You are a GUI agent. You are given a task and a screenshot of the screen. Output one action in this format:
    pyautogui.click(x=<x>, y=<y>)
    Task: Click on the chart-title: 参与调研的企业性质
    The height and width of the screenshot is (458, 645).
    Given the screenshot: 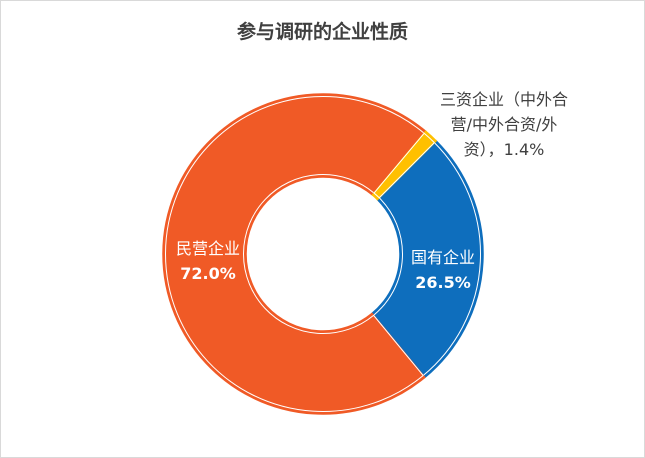 What is the action you would take?
    pyautogui.click(x=322, y=32)
    